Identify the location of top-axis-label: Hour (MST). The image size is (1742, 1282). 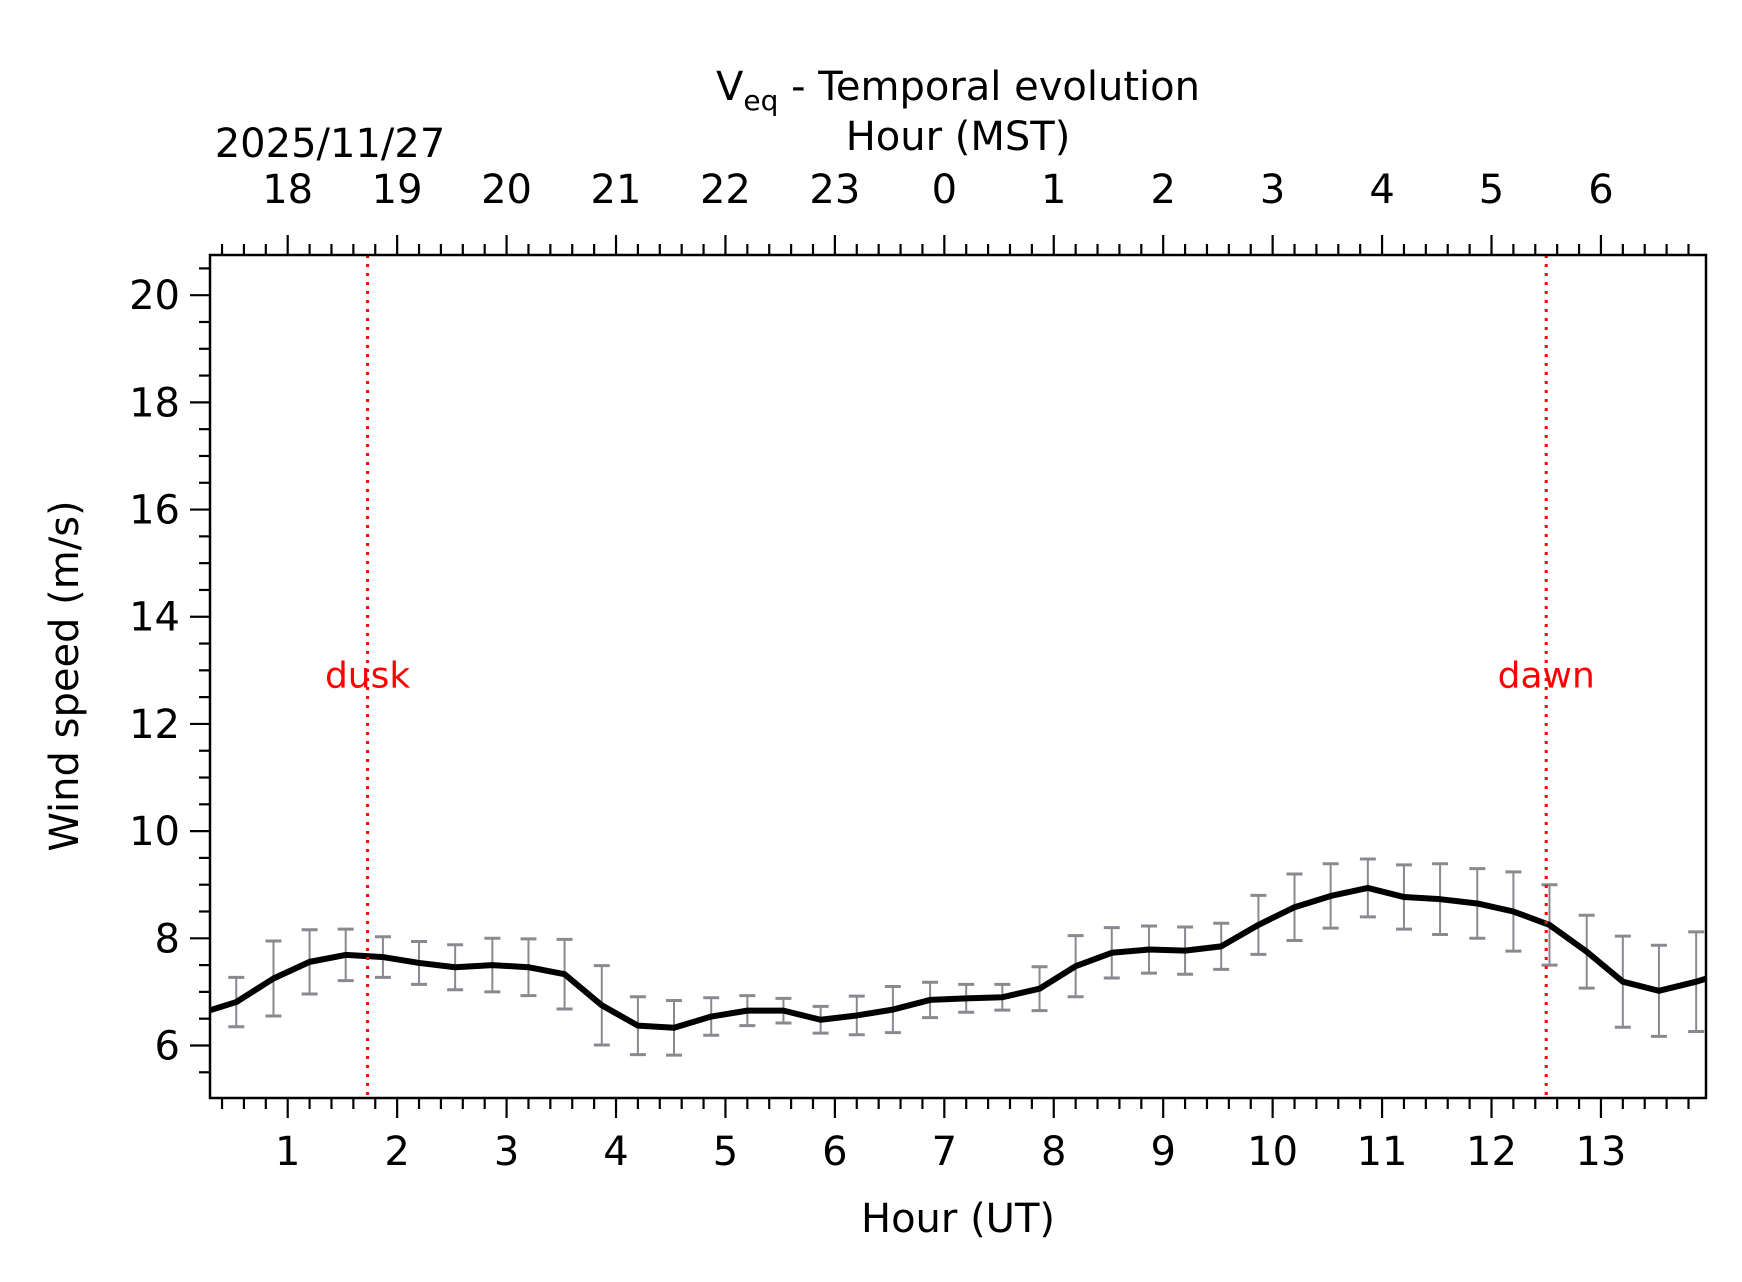
(958, 137).